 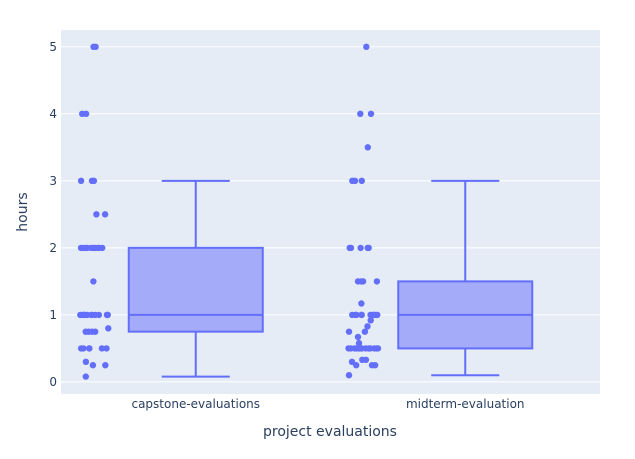 What do you see at coordinates (330, 432) in the screenshot?
I see `x-axis-title: project evaluations` at bounding box center [330, 432].